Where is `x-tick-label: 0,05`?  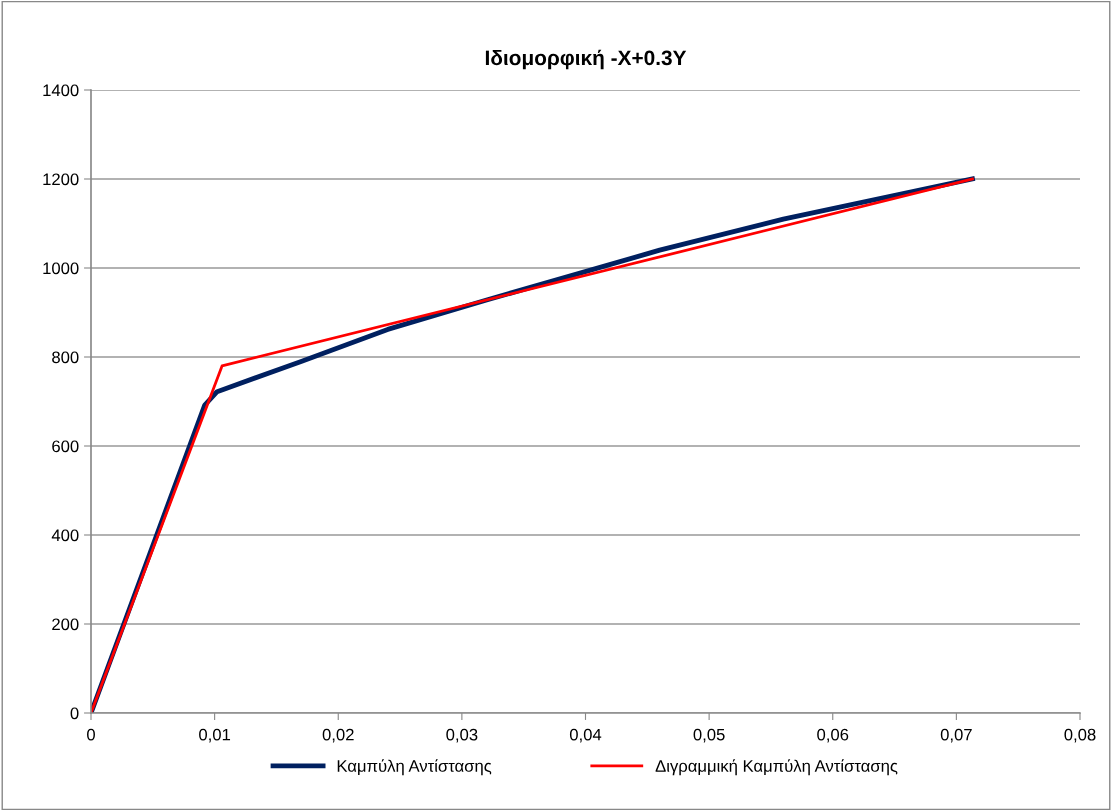
x-tick-label: 0,05 is located at coordinates (709, 735).